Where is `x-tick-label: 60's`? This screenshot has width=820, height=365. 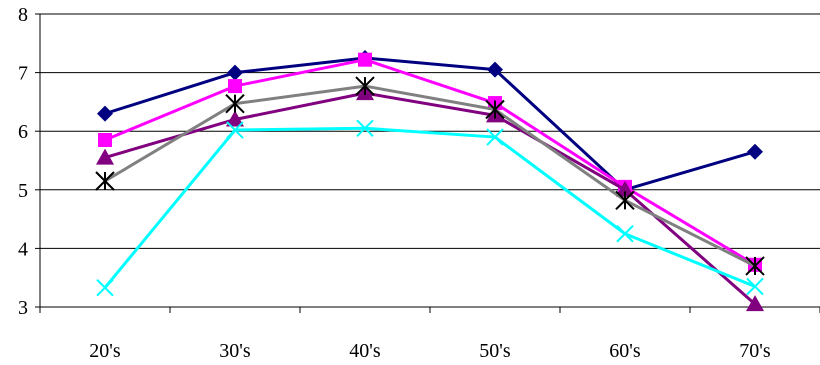
x-tick-label: 60's is located at coordinates (625, 351).